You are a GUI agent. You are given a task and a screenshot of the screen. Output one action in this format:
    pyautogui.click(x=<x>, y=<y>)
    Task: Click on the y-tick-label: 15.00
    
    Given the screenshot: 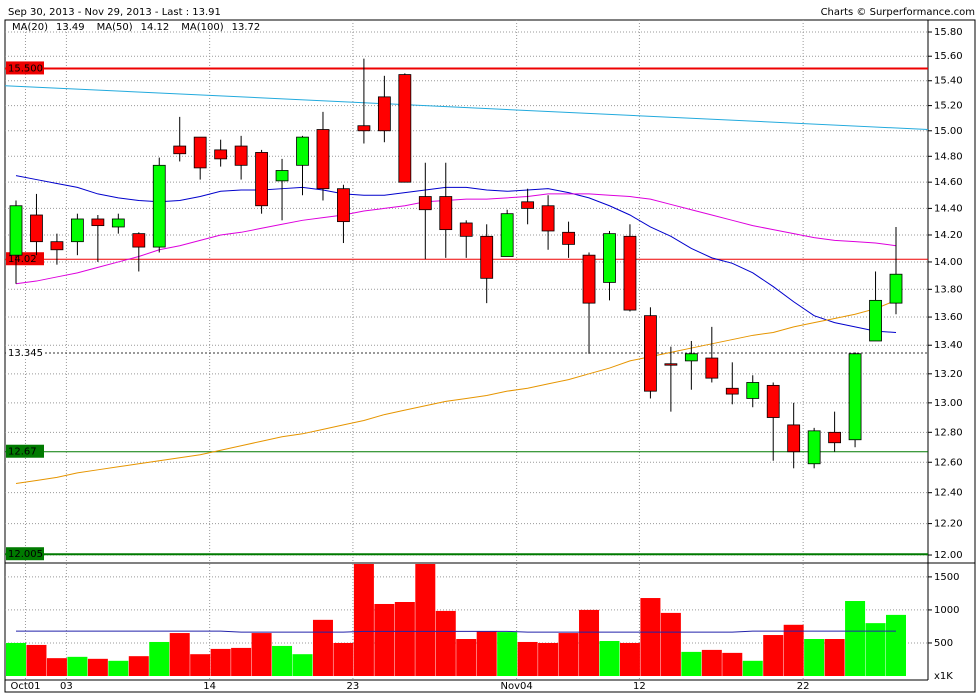 What is the action you would take?
    pyautogui.click(x=948, y=131)
    